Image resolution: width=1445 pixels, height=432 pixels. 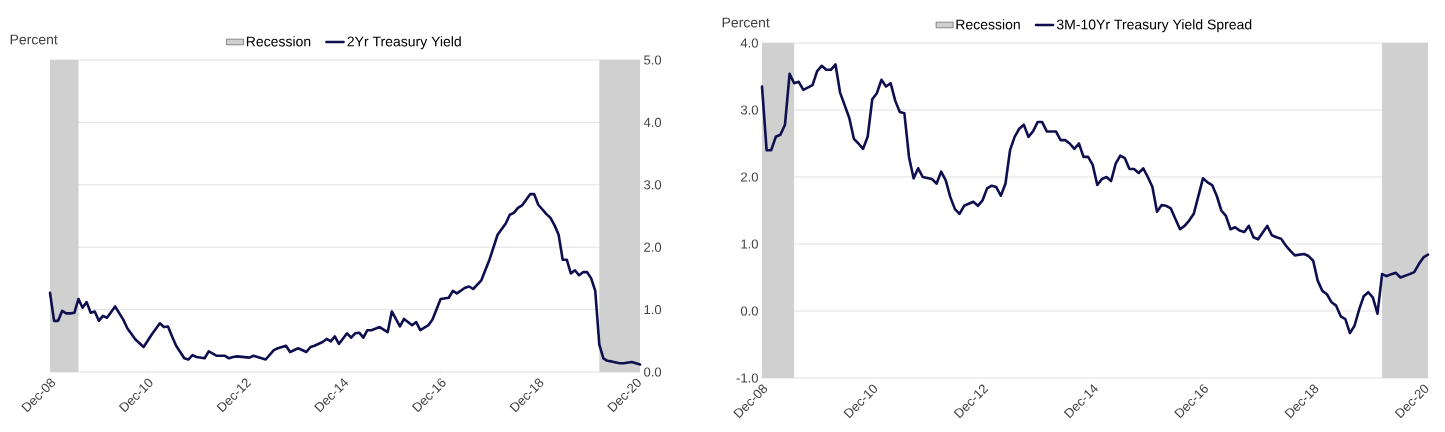 I want to click on y-tick-label: -1.0, so click(x=747, y=378).